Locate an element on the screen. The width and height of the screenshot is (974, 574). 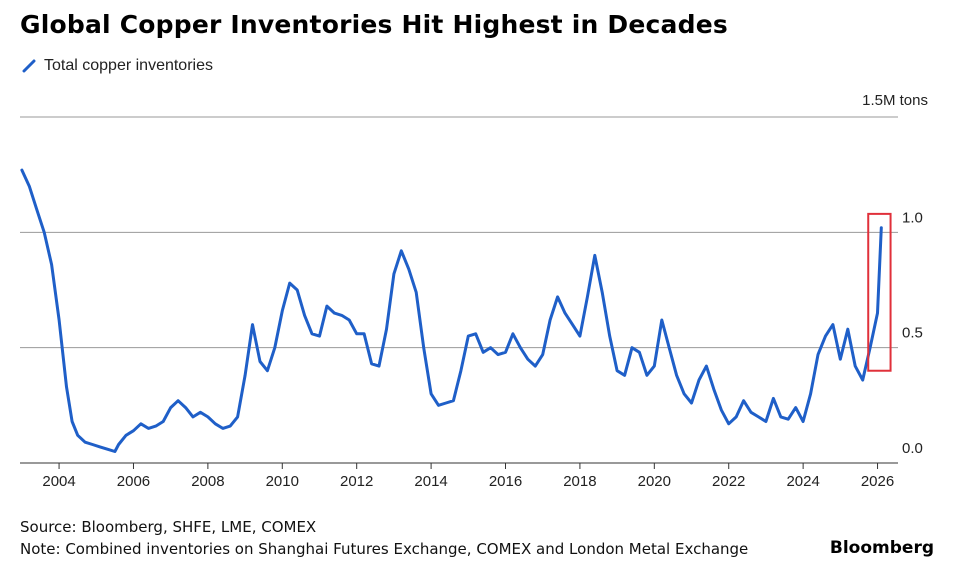
x-tick-label: 2012 is located at coordinates (356, 481).